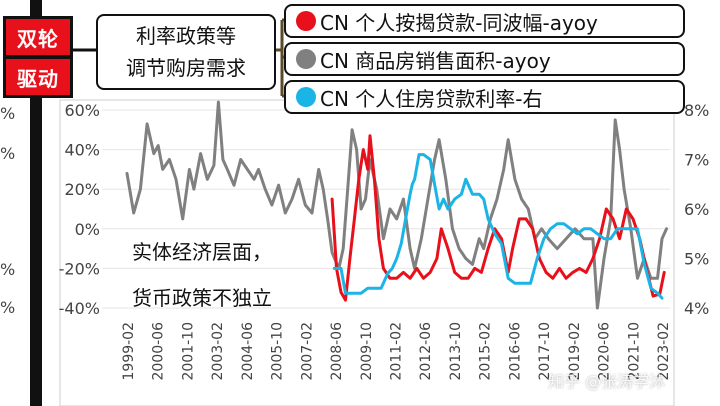  What do you see at coordinates (218, 351) in the screenshot?
I see `x-tick-label: 2003-02` at bounding box center [218, 351].